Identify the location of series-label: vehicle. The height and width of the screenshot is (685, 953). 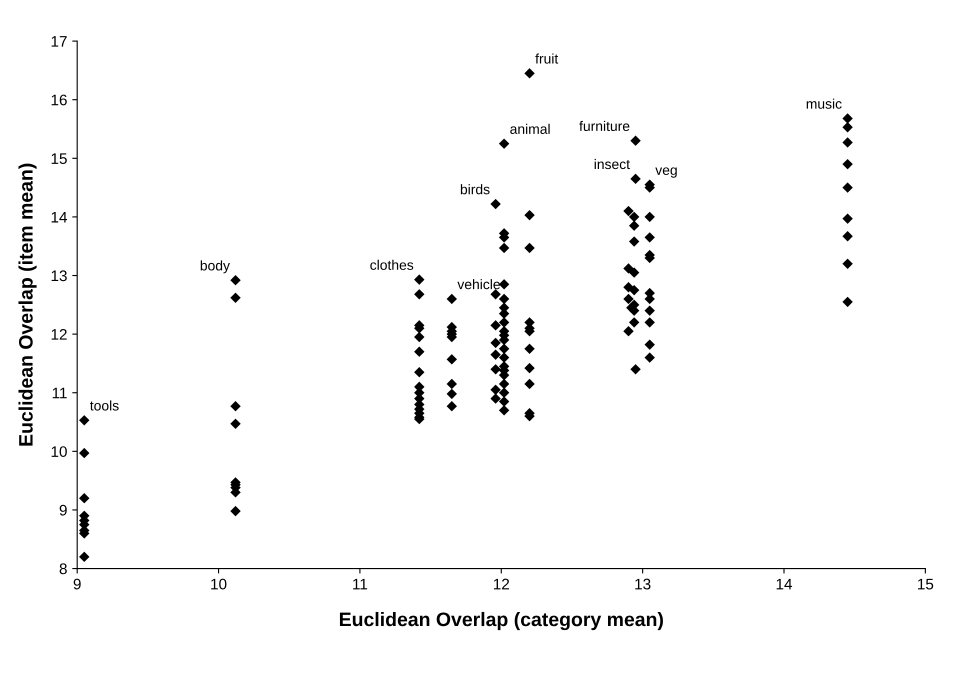
(478, 284).